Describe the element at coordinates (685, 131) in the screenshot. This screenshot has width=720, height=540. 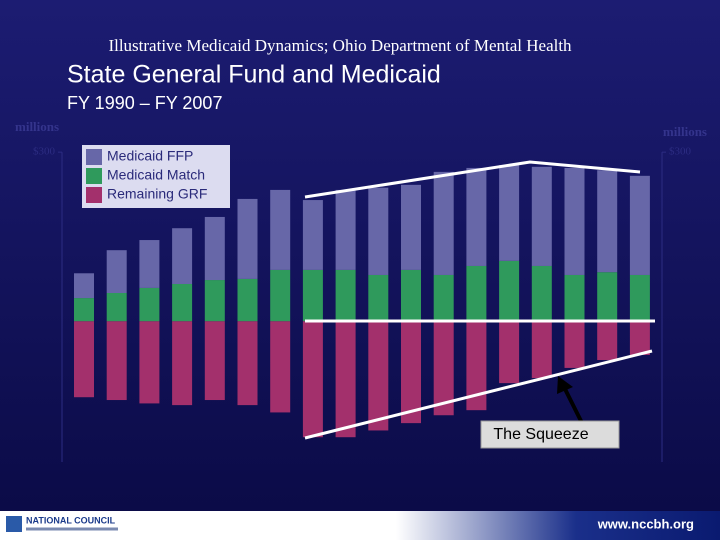
I see `y2-axis-label: millions` at that location.